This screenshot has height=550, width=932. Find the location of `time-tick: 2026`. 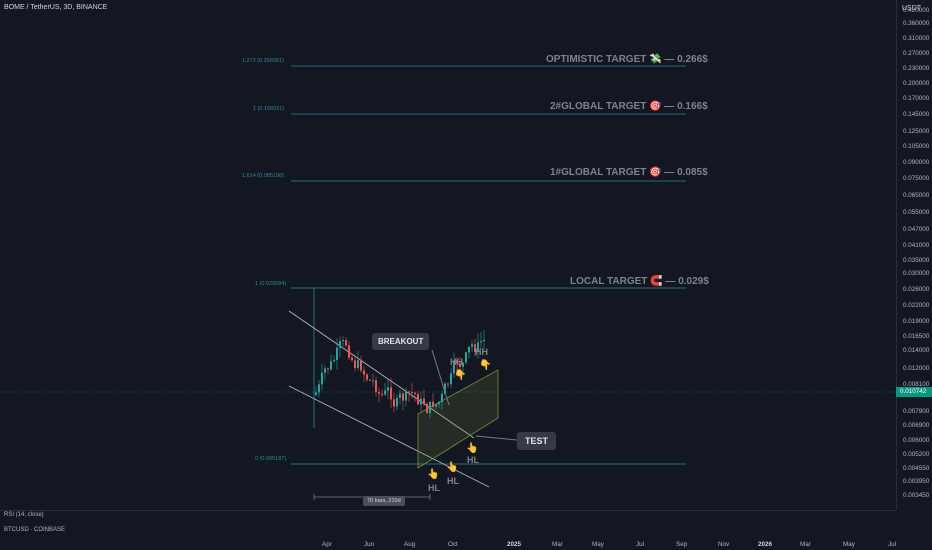

time-tick: 2026 is located at coordinates (765, 544).